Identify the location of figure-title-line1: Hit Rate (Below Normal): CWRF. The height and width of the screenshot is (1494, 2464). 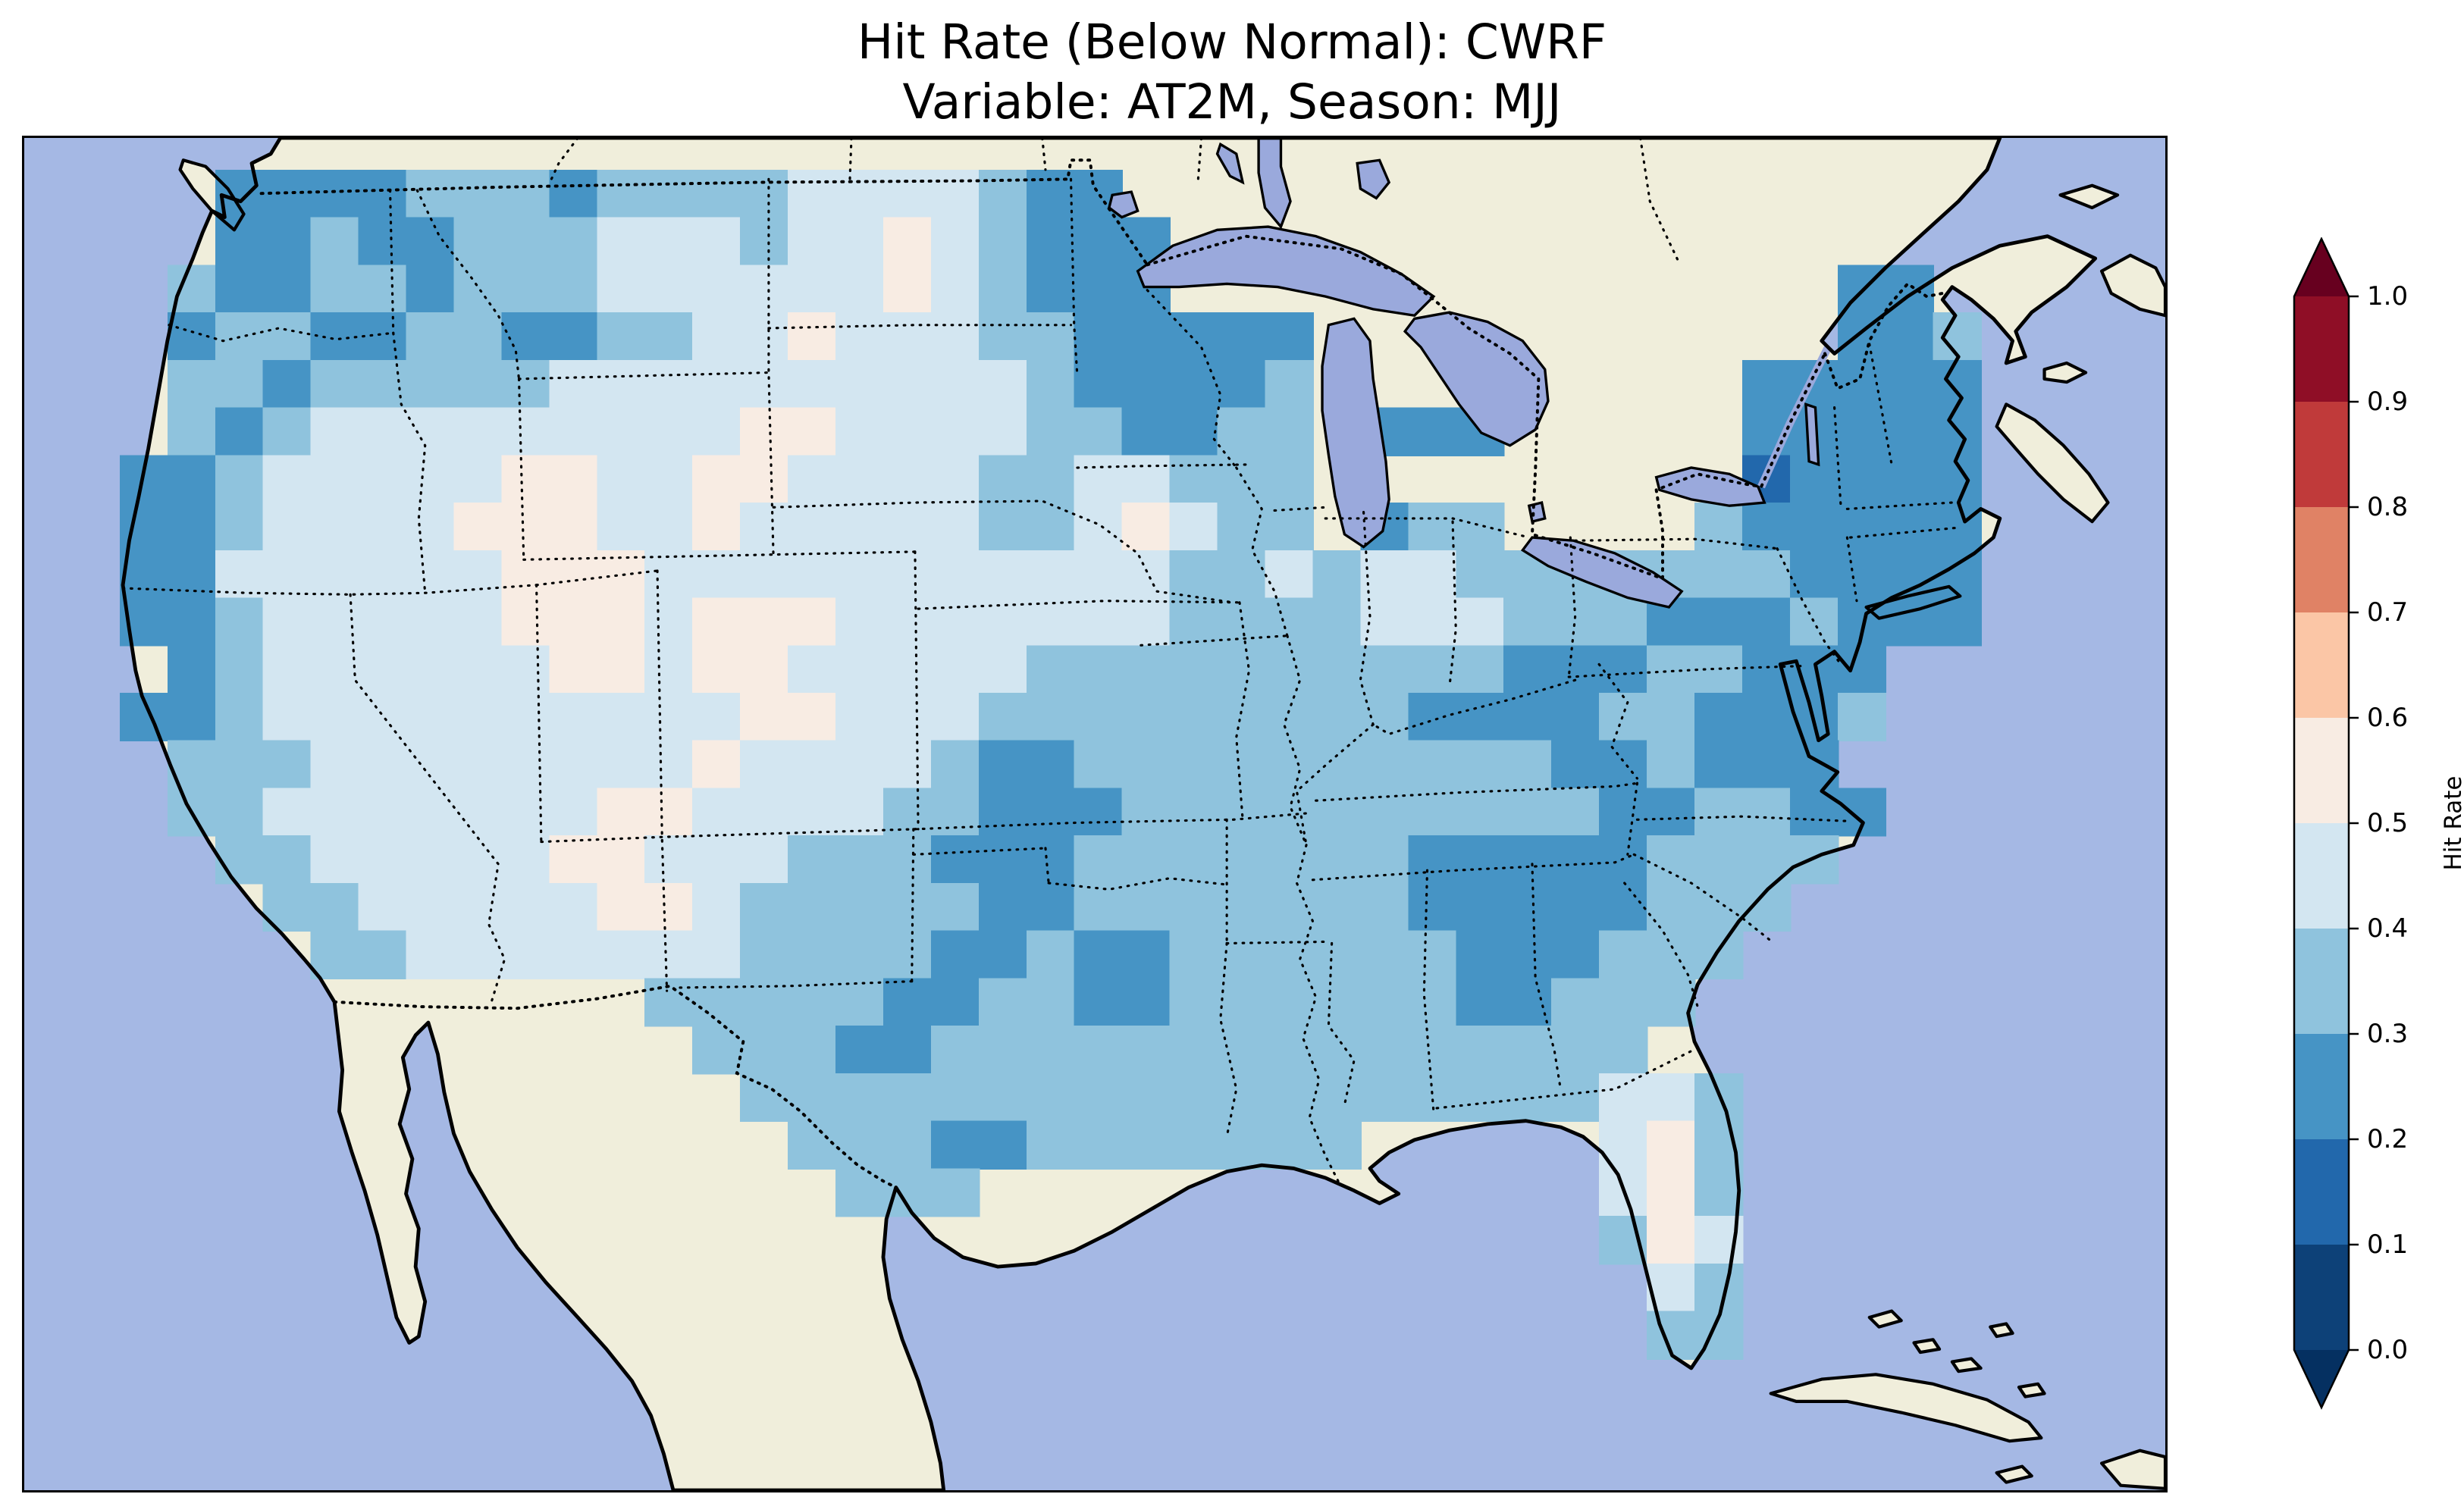
(1232, 42).